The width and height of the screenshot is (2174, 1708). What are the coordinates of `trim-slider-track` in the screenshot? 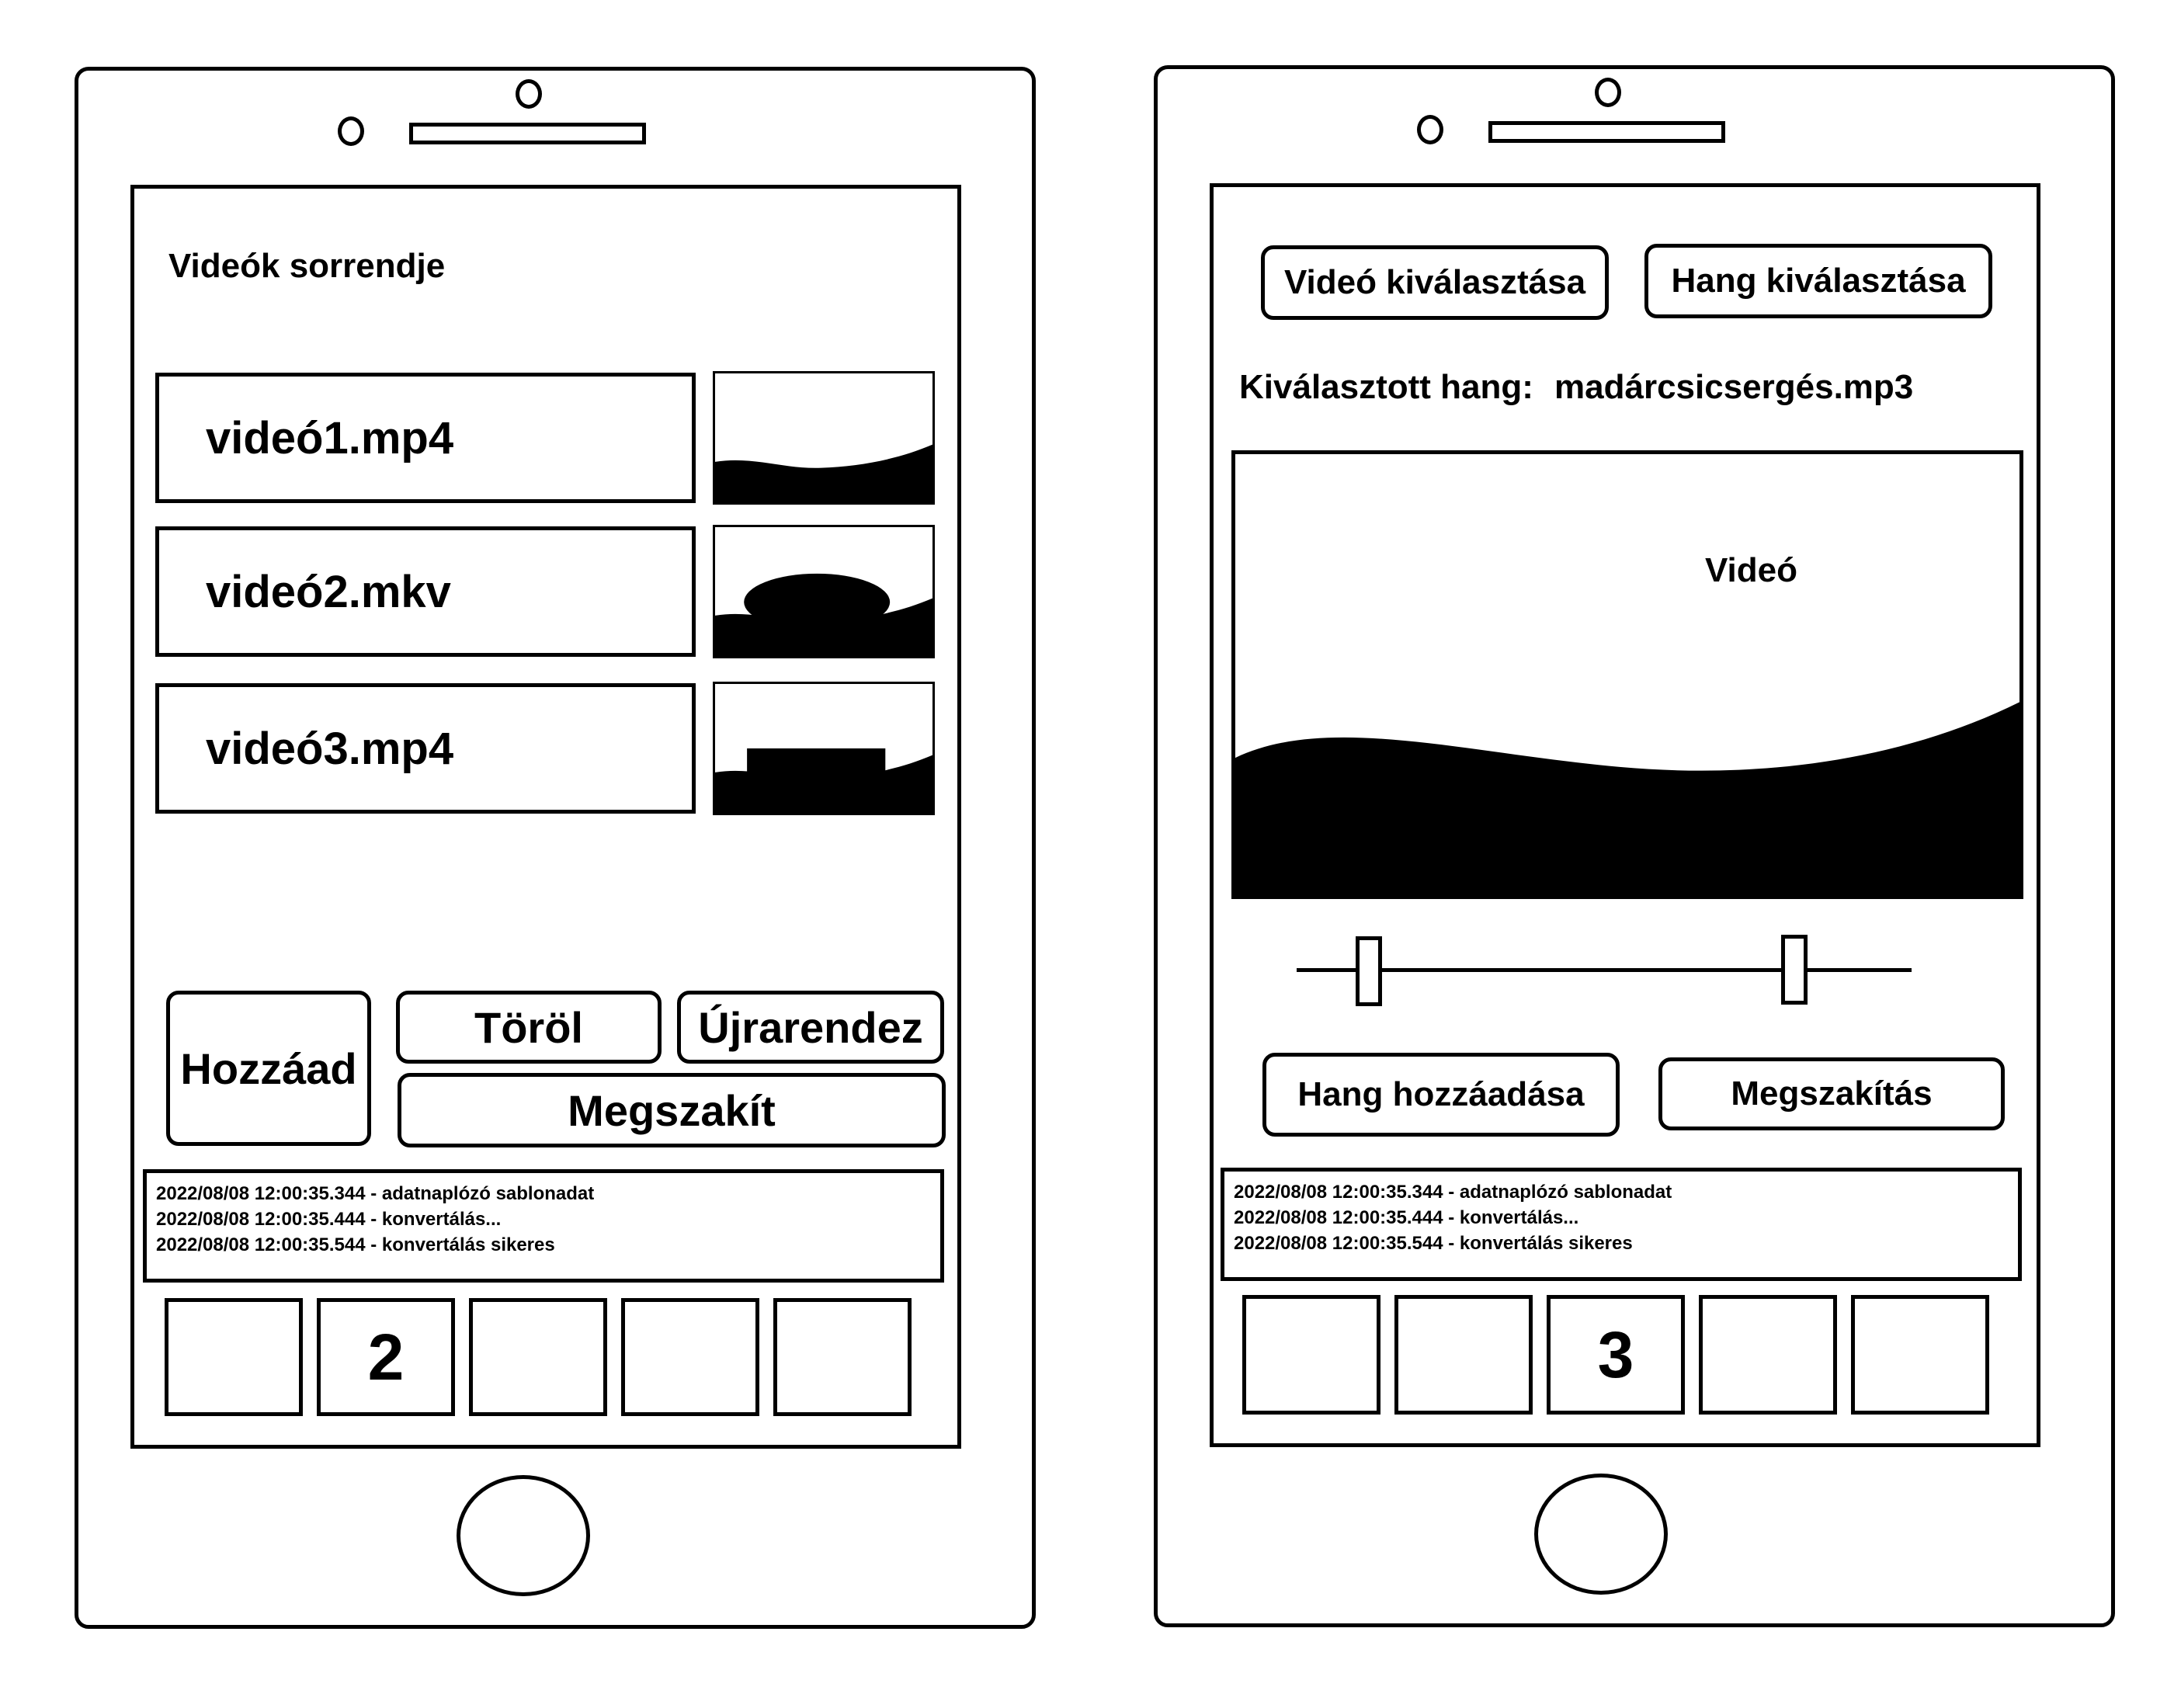 It's located at (1604, 970).